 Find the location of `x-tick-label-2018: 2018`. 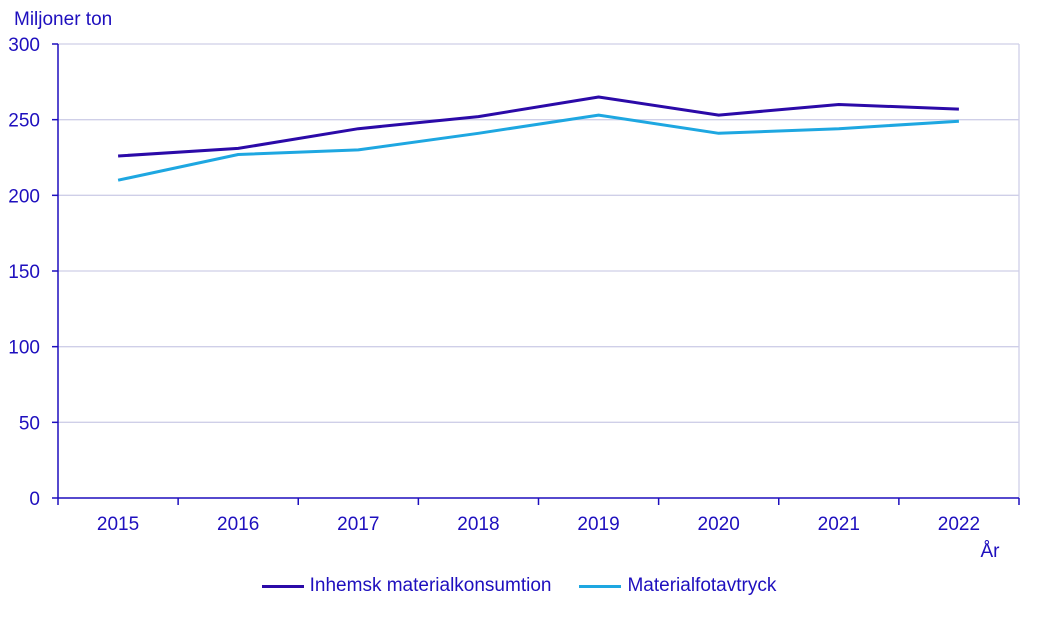

x-tick-label-2018: 2018 is located at coordinates (478, 524).